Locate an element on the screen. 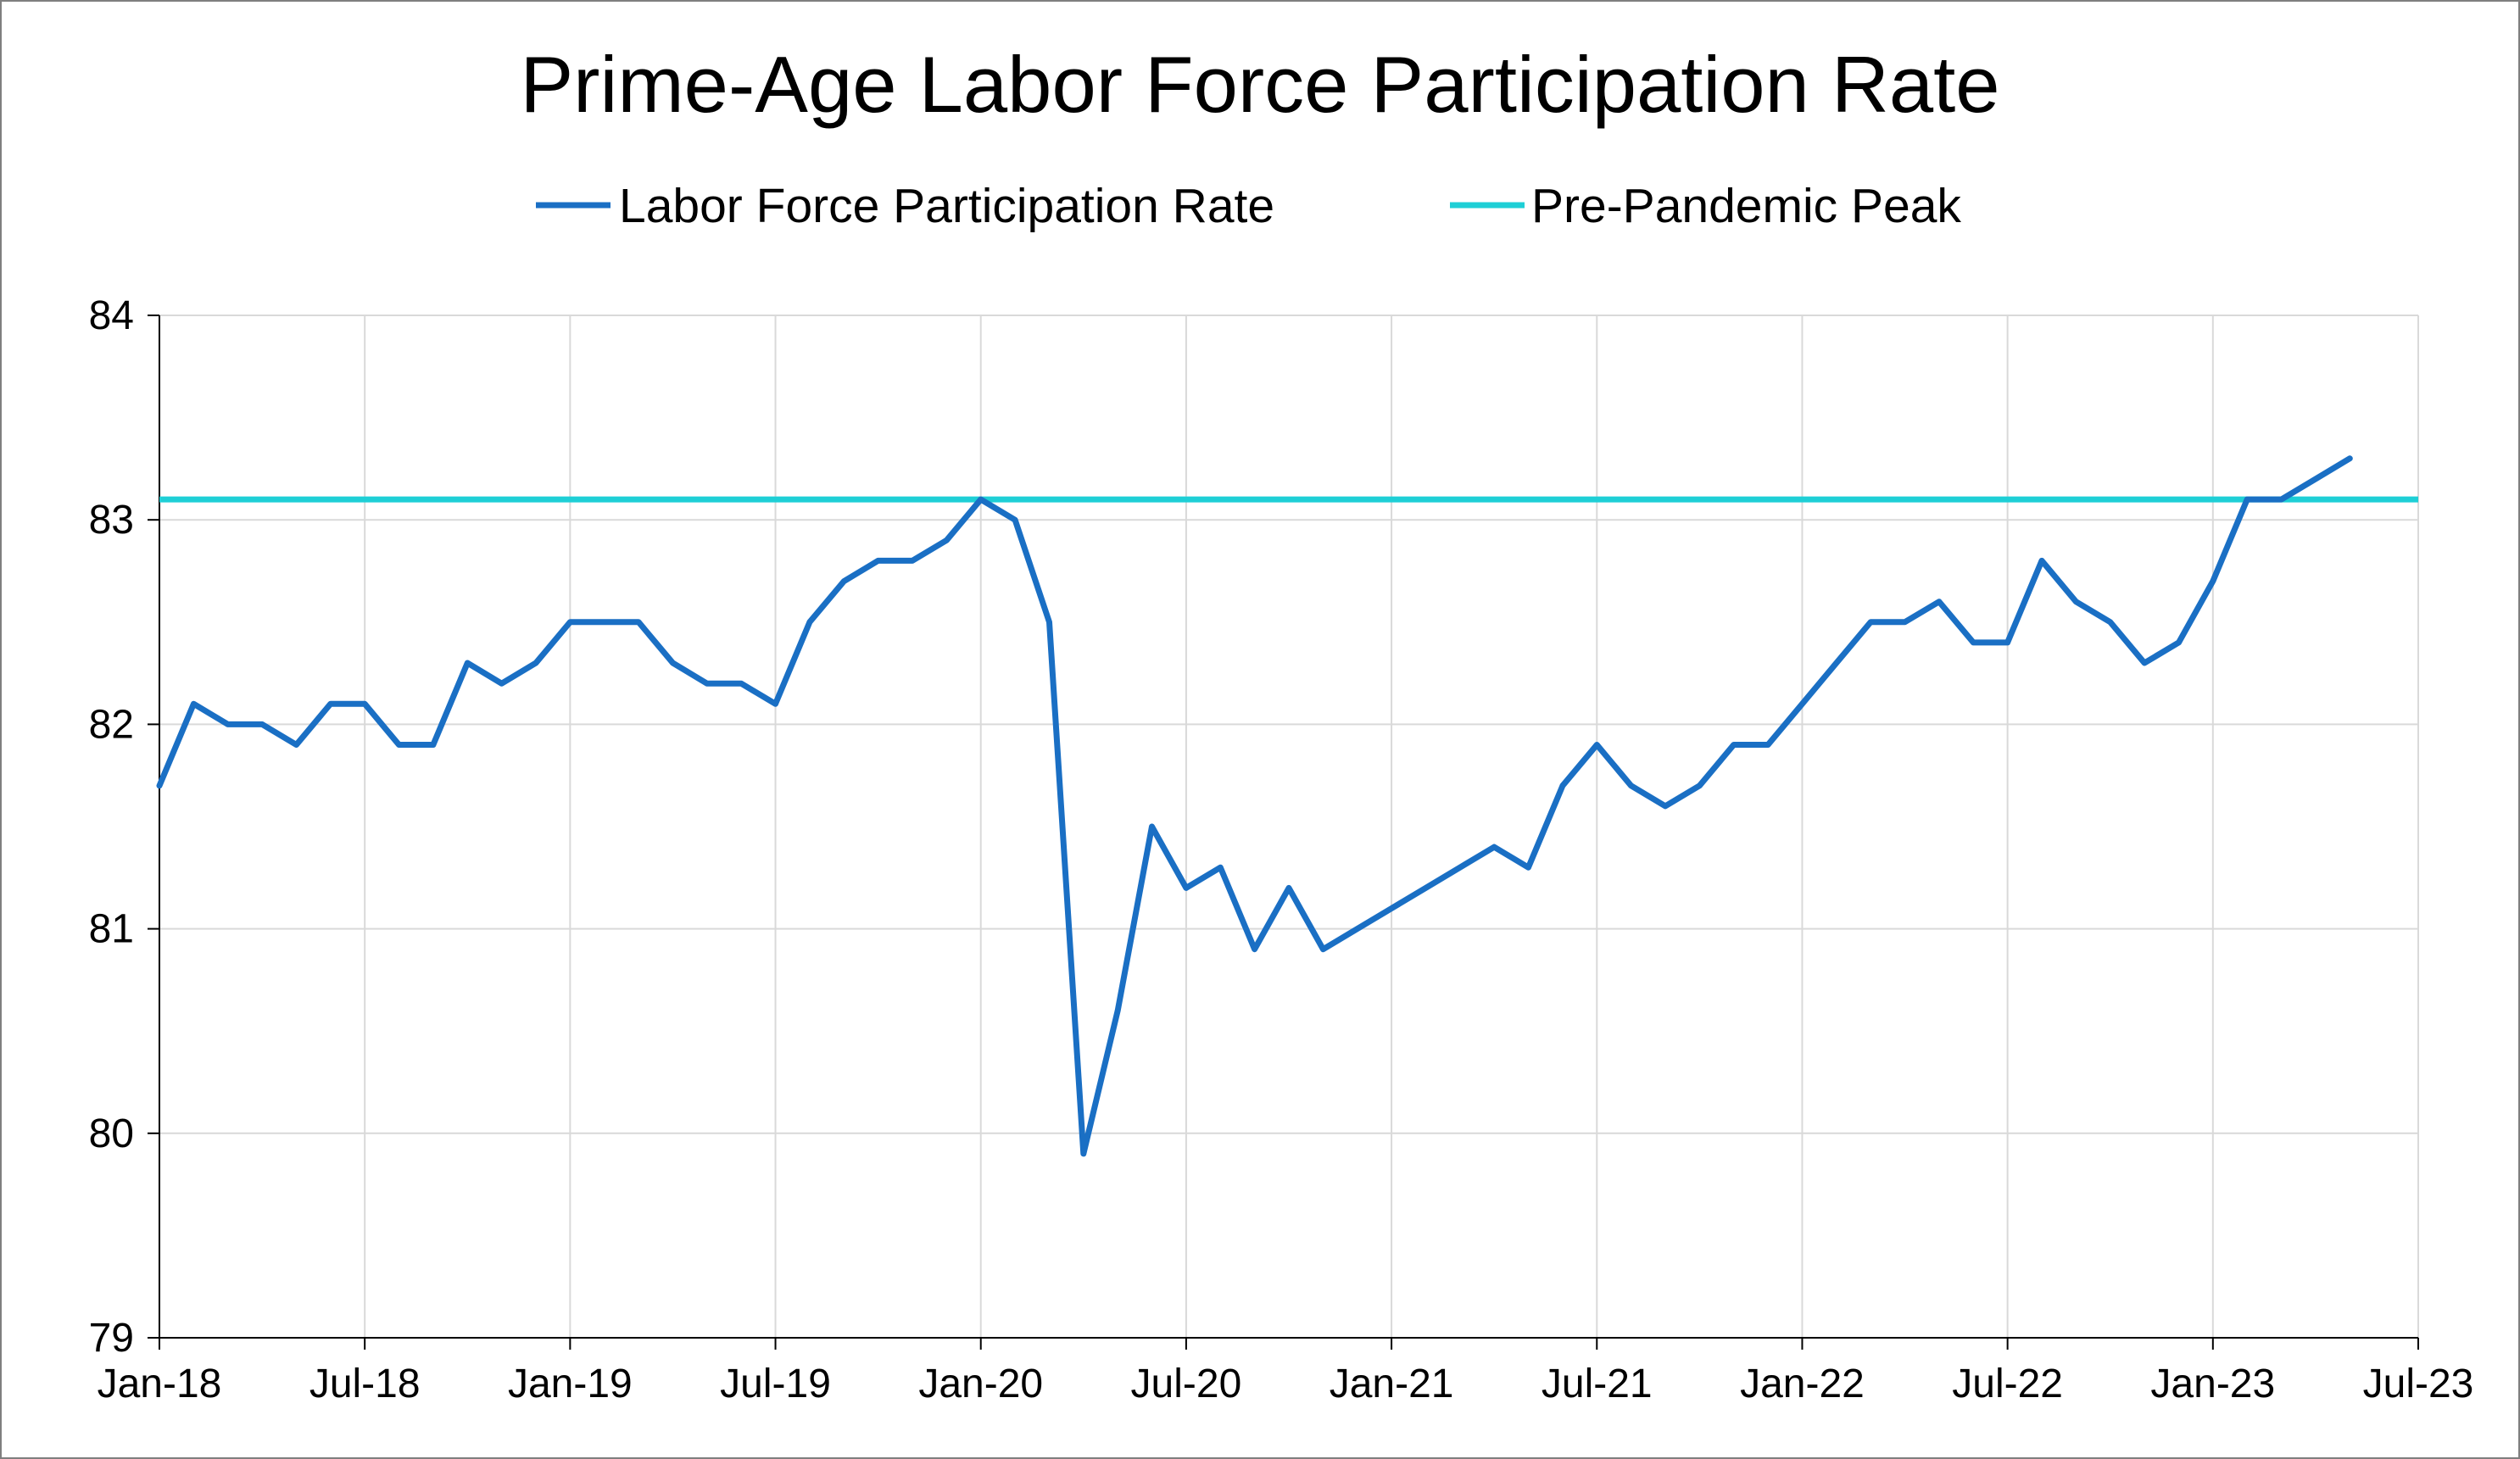 This screenshot has height=1459, width=2520. x-tick-label: Jul-19 is located at coordinates (775, 1384).